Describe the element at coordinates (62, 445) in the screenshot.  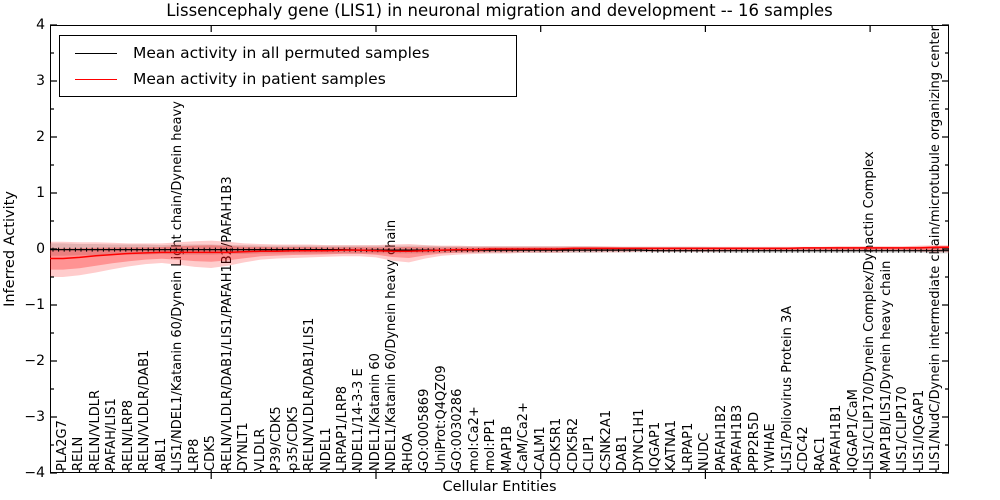
I see `x-tick-label: PLA2G7` at that location.